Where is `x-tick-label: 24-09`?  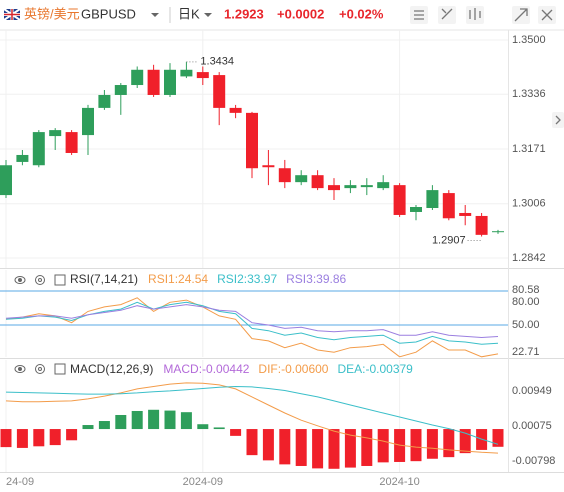 x-tick-label: 24-09 is located at coordinates (20, 482).